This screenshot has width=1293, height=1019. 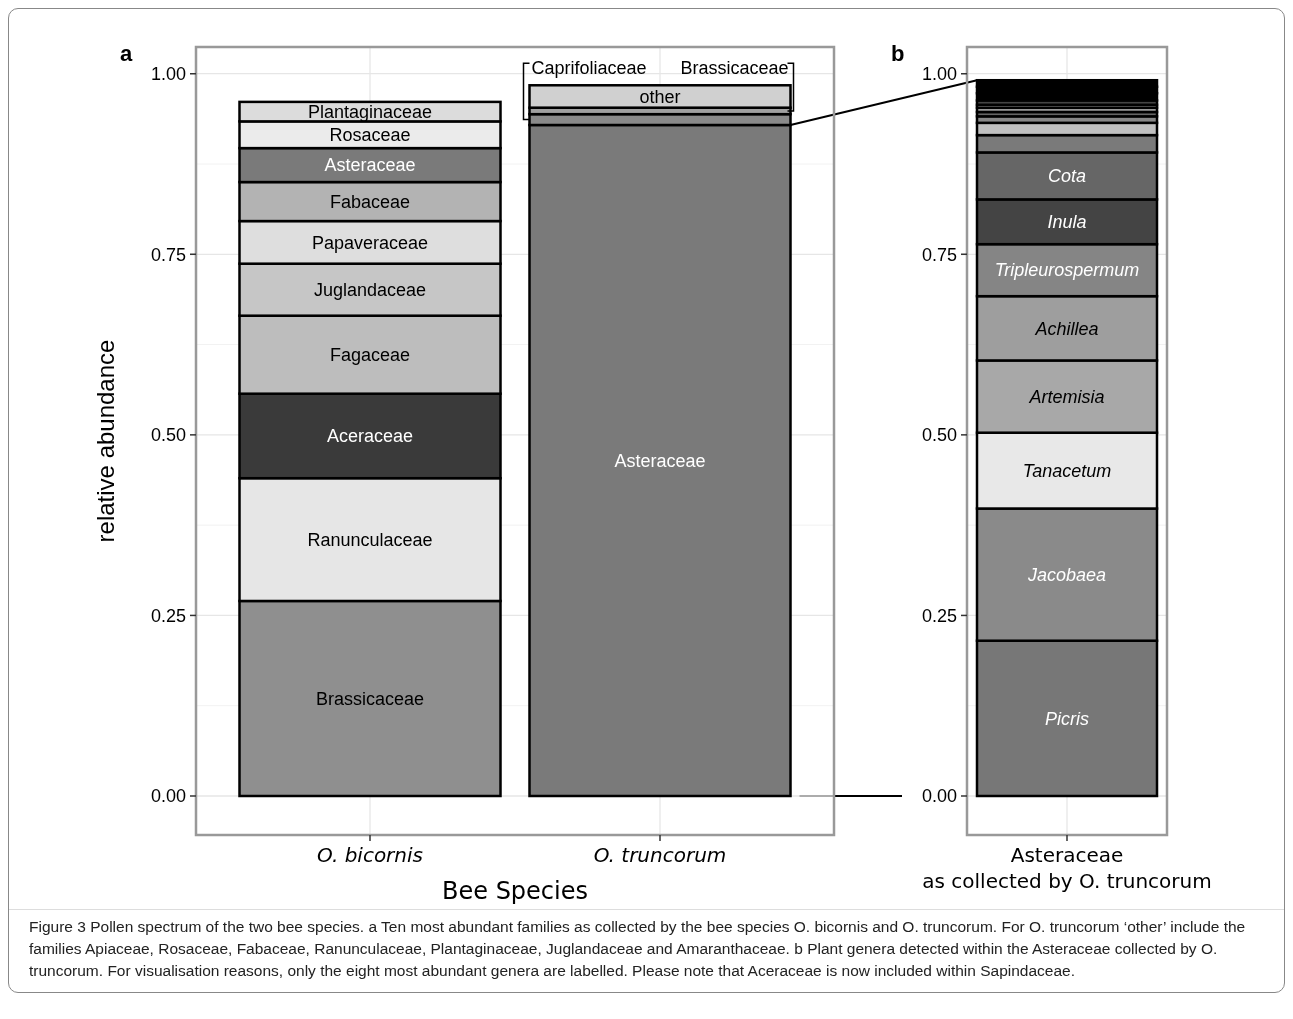 I want to click on series-label: Jacobaea, so click(x=1066, y=574).